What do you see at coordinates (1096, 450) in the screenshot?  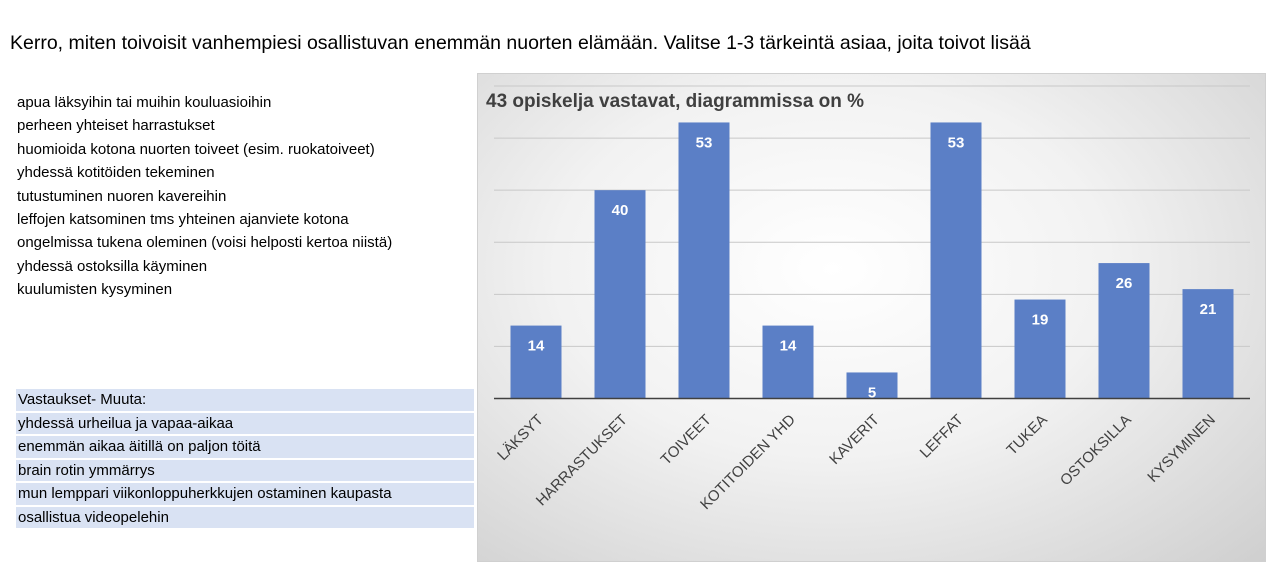 I see `x-tick-label: OSTOKSILLA` at bounding box center [1096, 450].